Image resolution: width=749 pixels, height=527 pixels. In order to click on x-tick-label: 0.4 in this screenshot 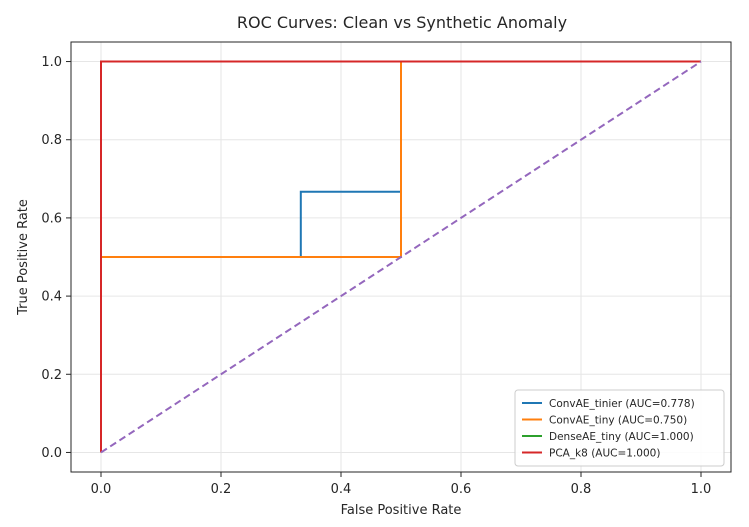, I will do `click(341, 489)`.